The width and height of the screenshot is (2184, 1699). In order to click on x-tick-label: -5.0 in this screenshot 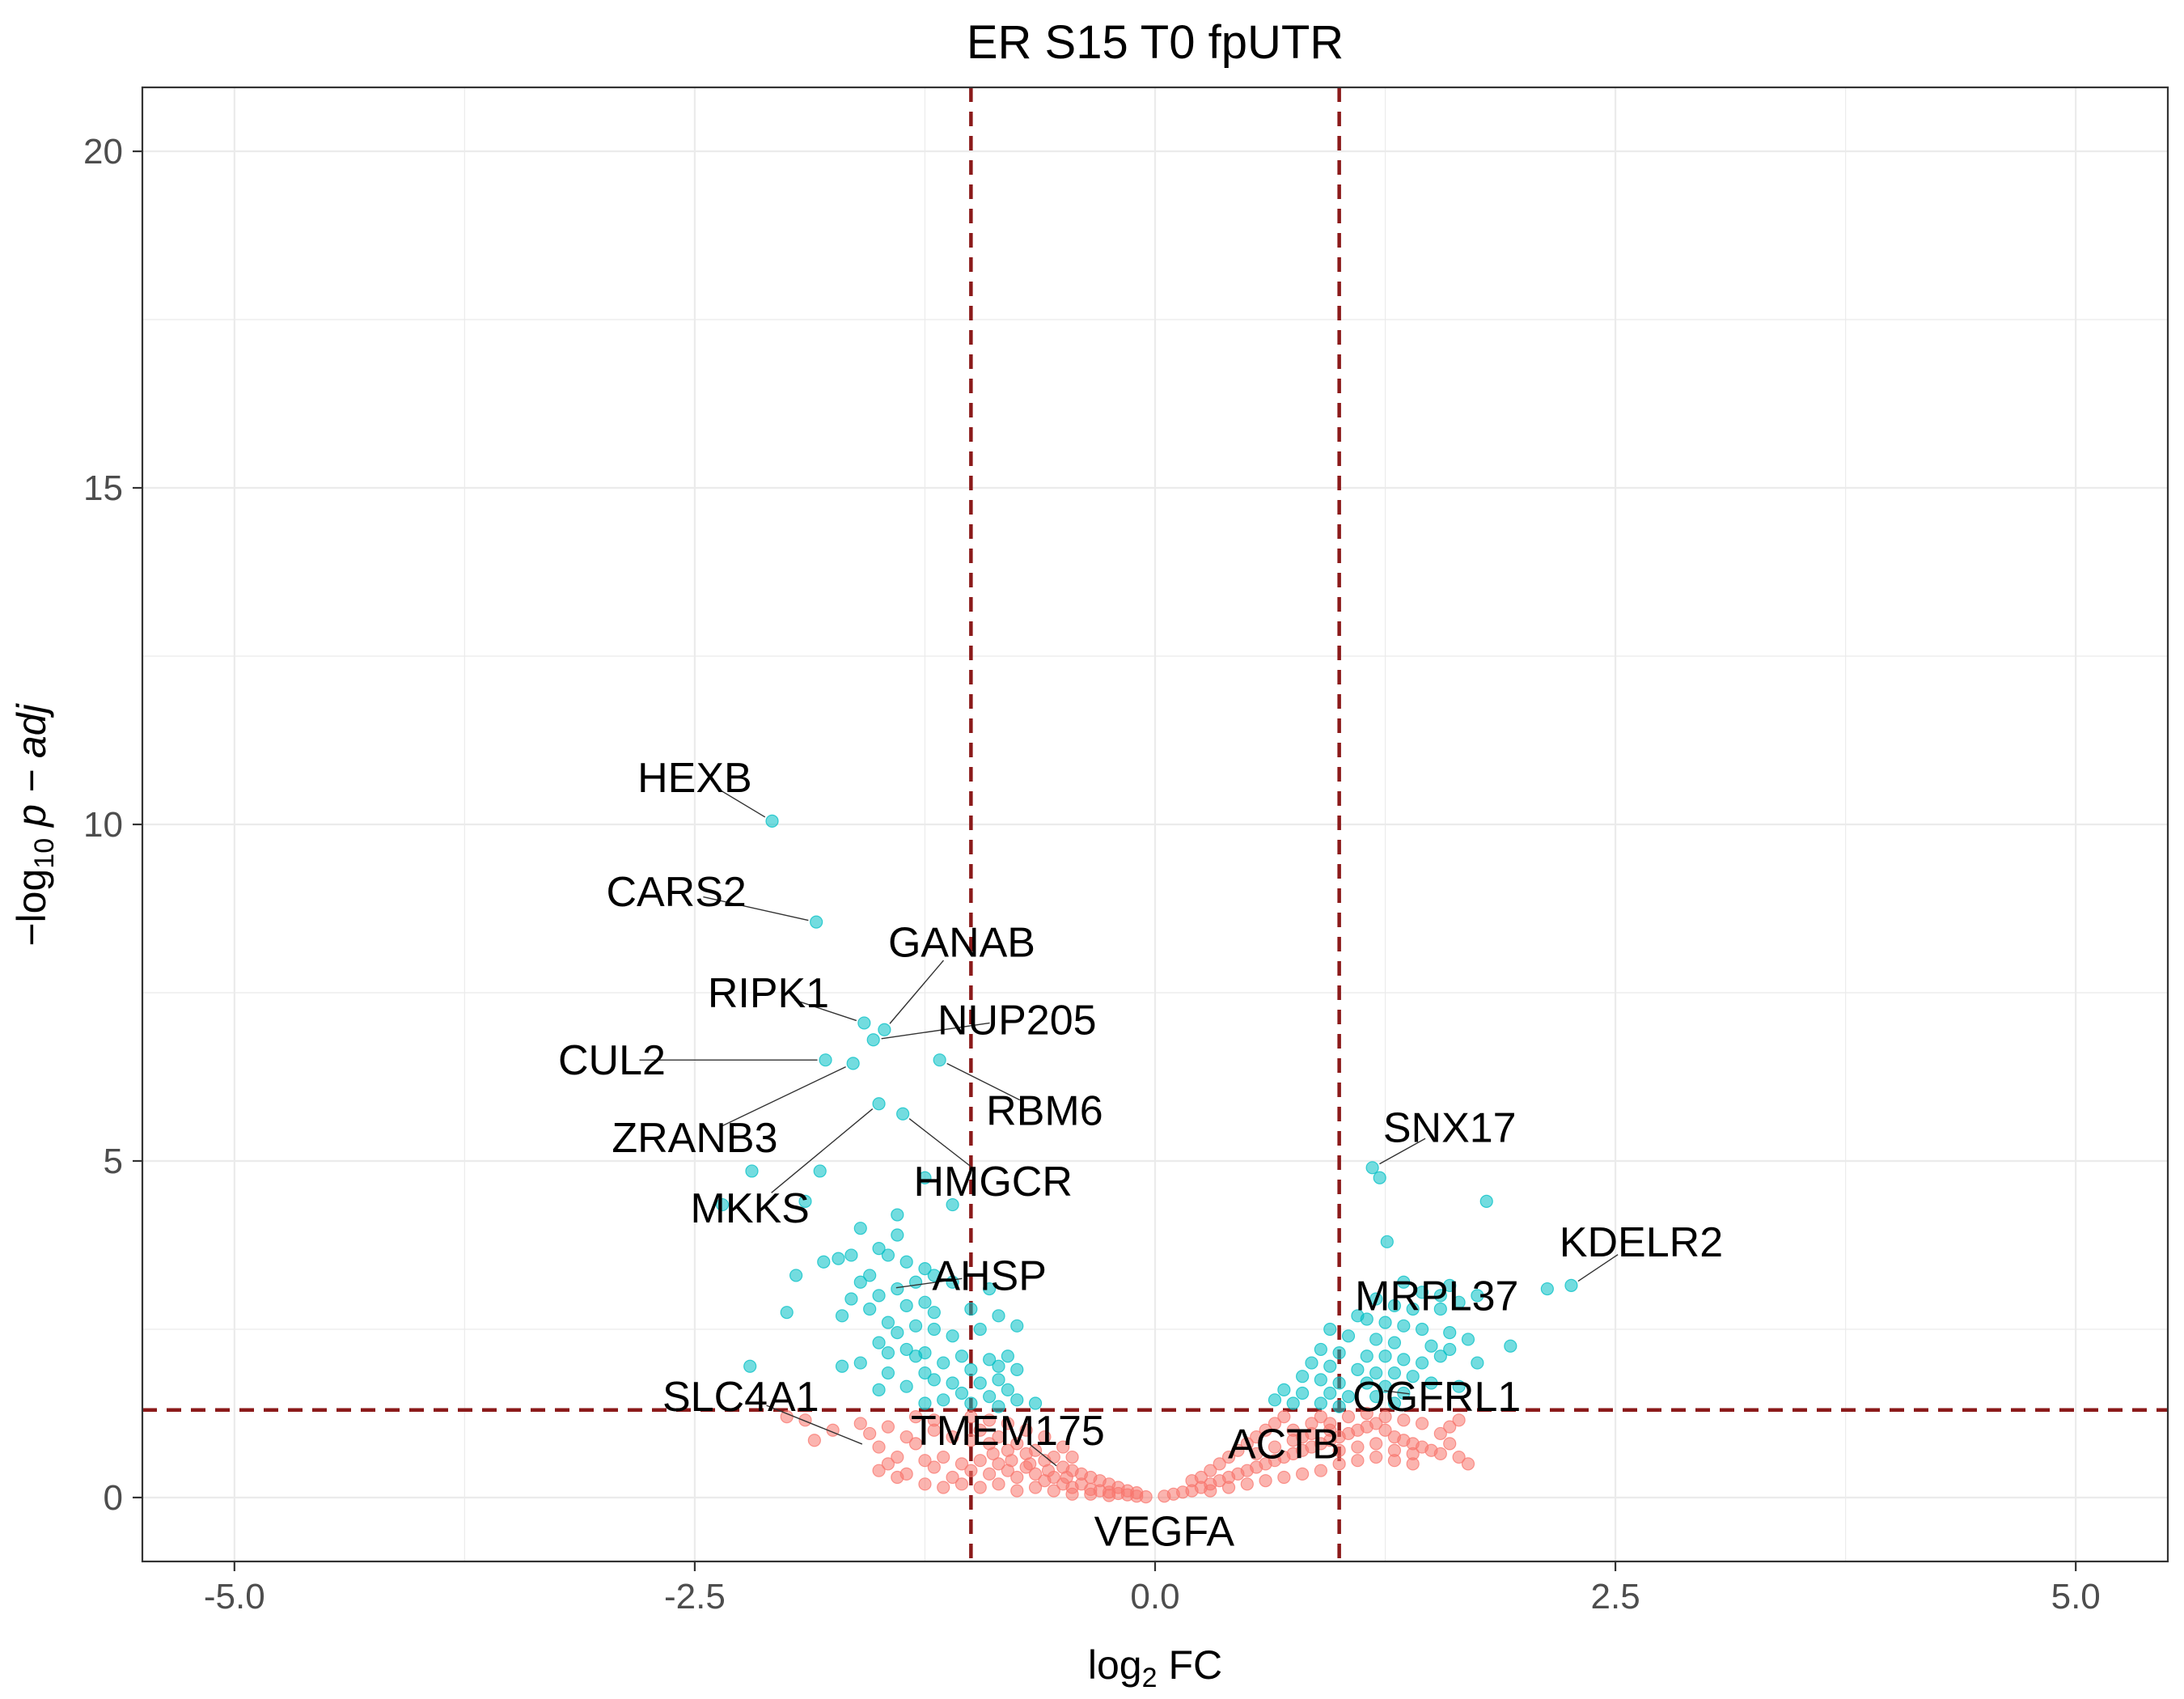, I will do `click(235, 1596)`.